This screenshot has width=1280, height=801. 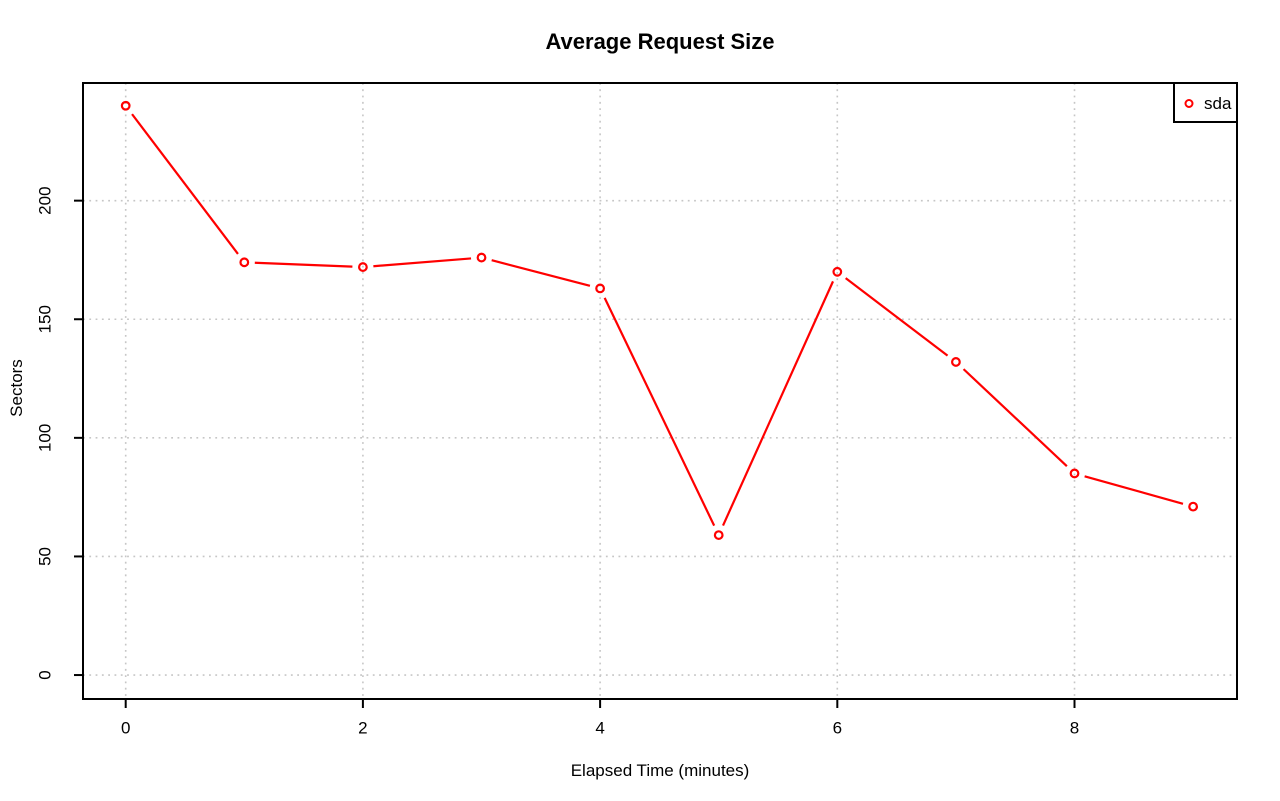 I want to click on x-axis-title: Elapsed Time (minutes), so click(x=660, y=770).